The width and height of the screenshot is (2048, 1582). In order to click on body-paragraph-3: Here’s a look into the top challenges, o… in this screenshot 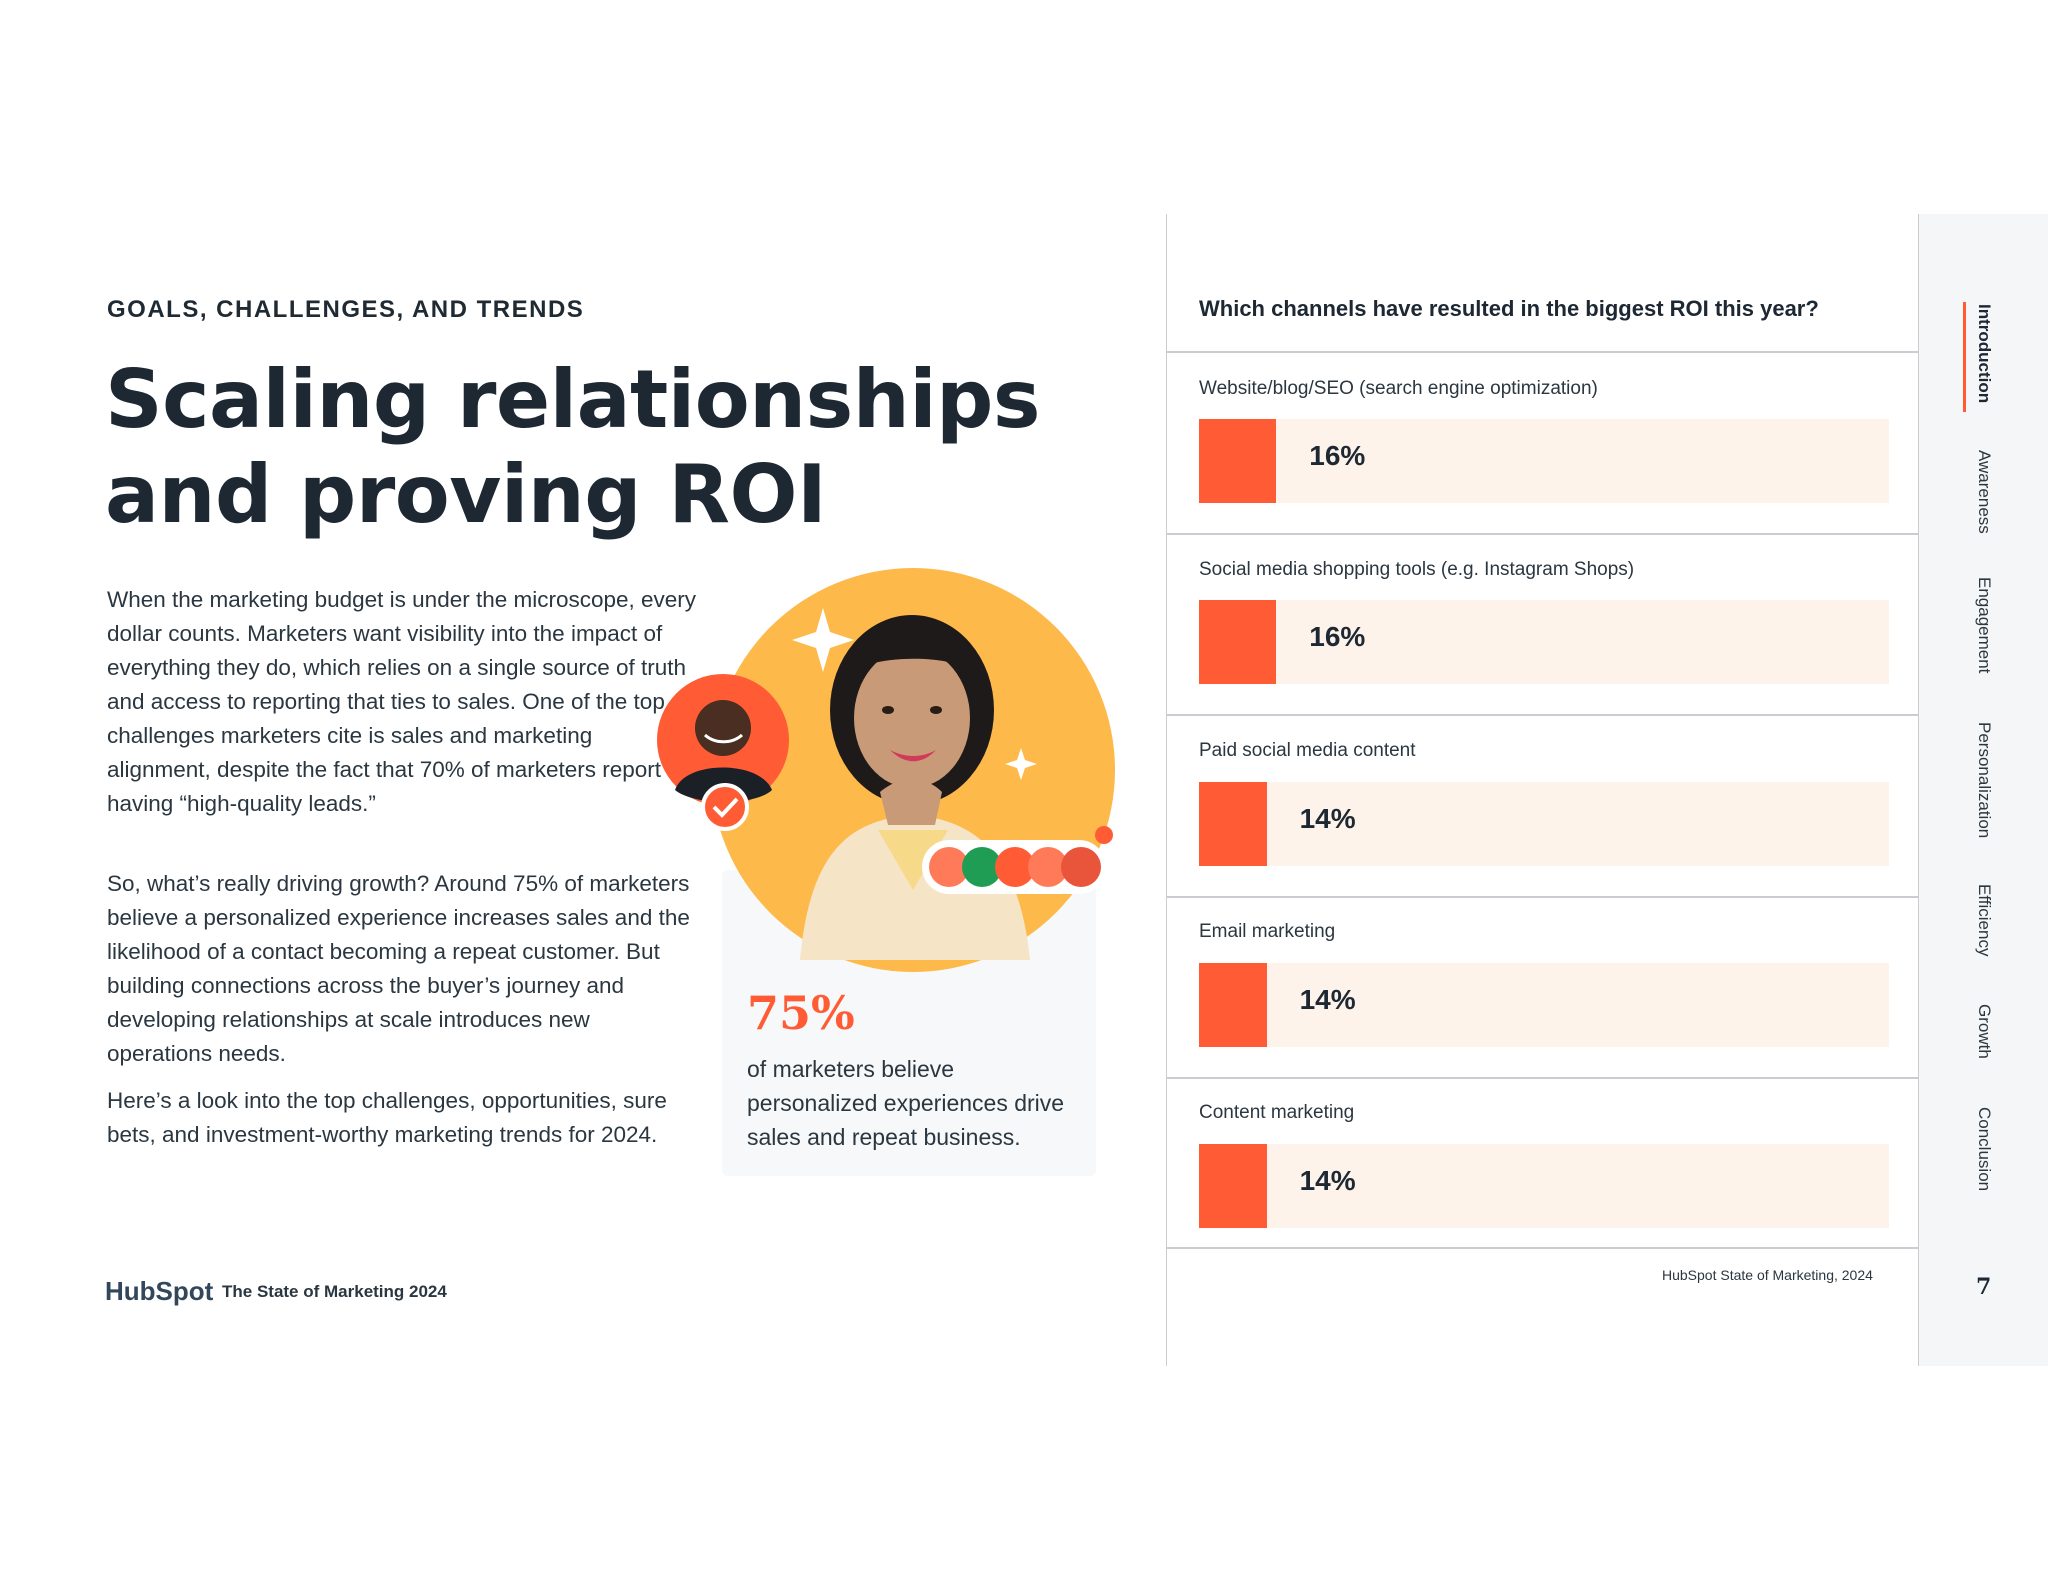, I will do `click(387, 1117)`.